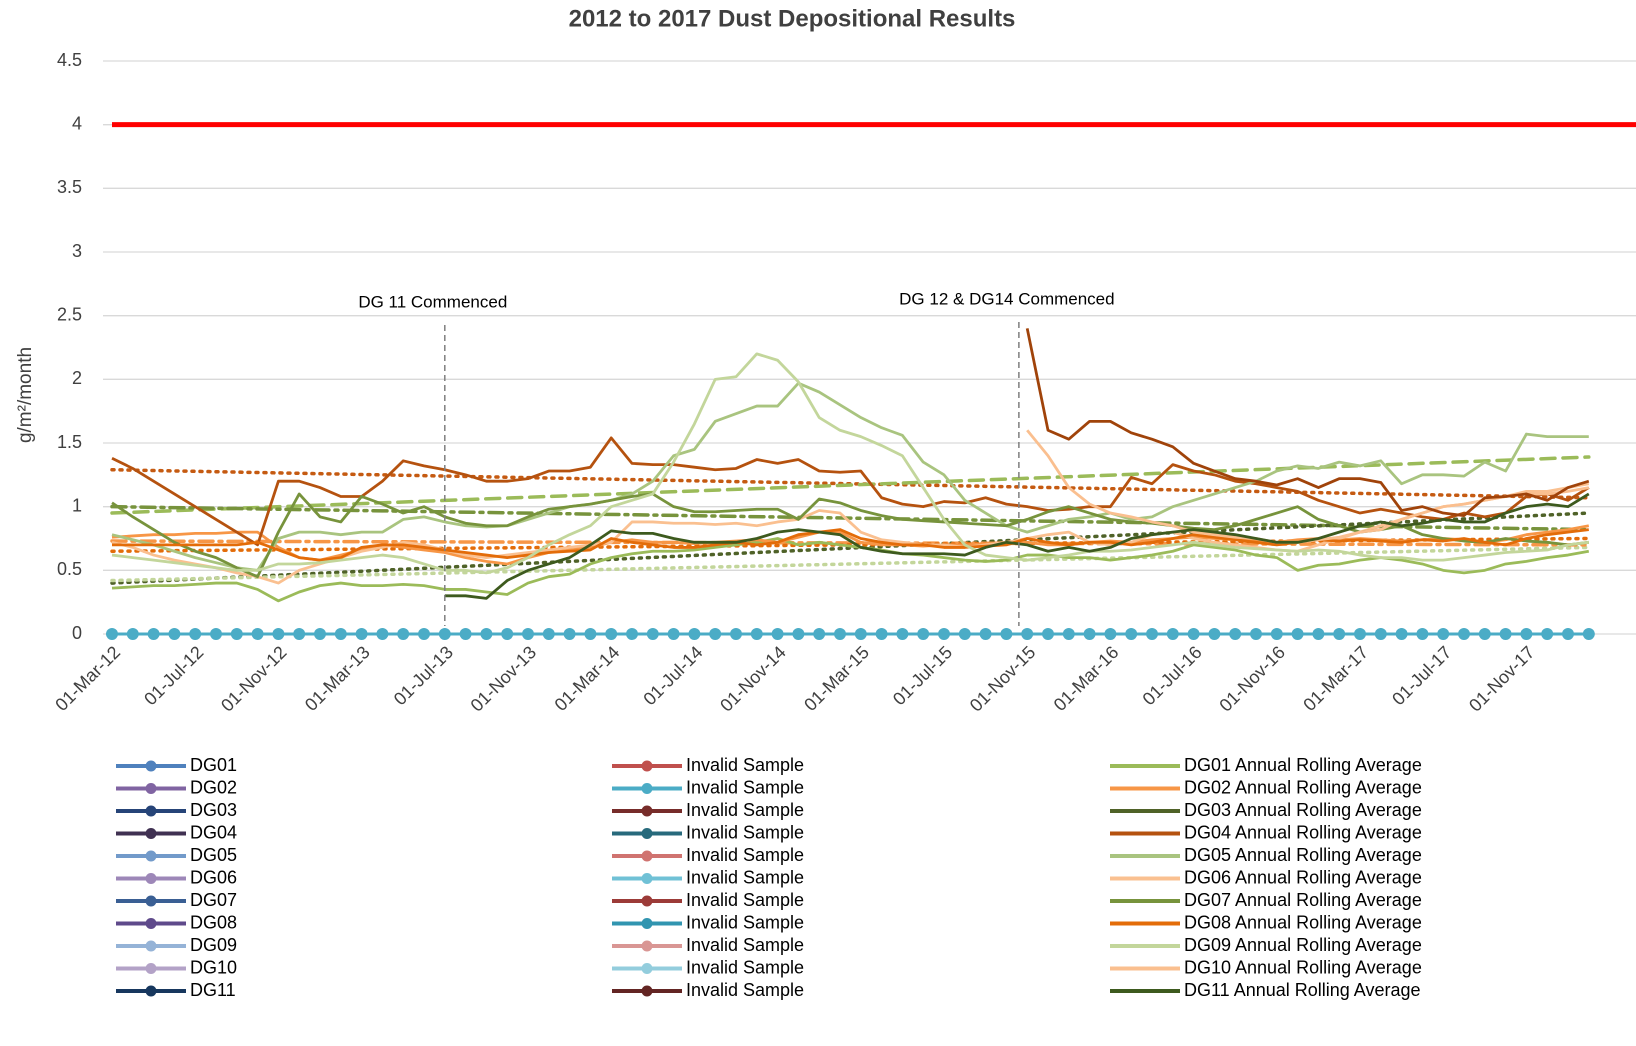 The width and height of the screenshot is (1636, 1046). I want to click on legend-item: DG06 Annual Rolling Average, so click(1266, 877).